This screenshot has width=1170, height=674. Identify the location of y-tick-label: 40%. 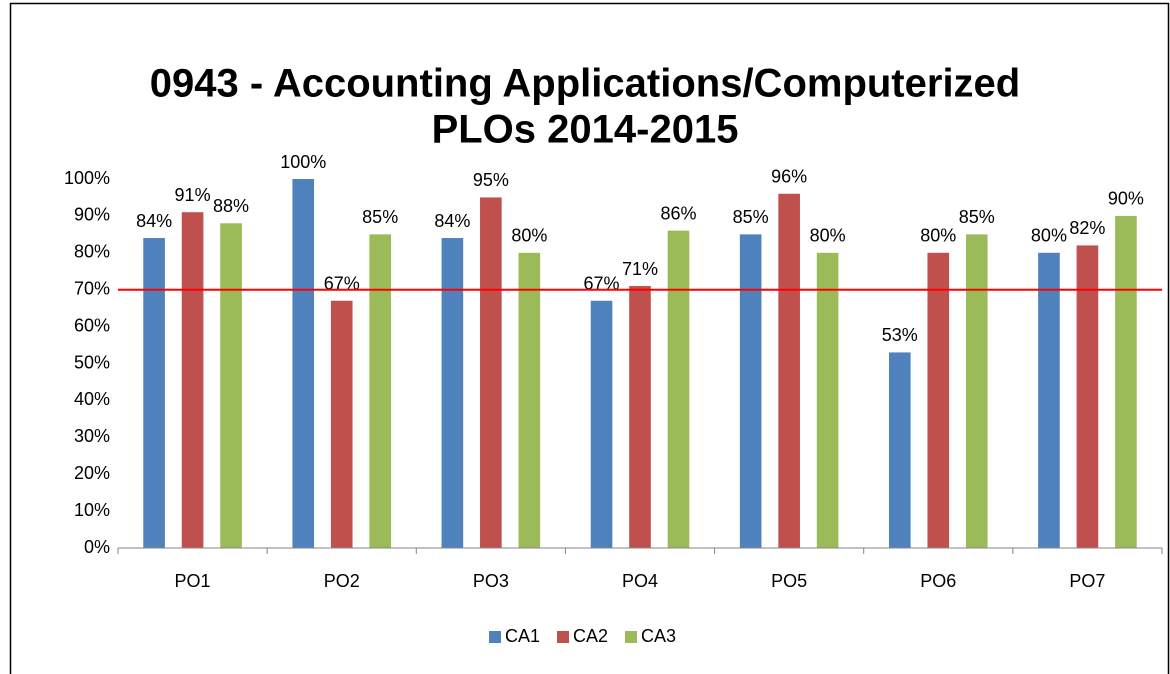
(92, 399).